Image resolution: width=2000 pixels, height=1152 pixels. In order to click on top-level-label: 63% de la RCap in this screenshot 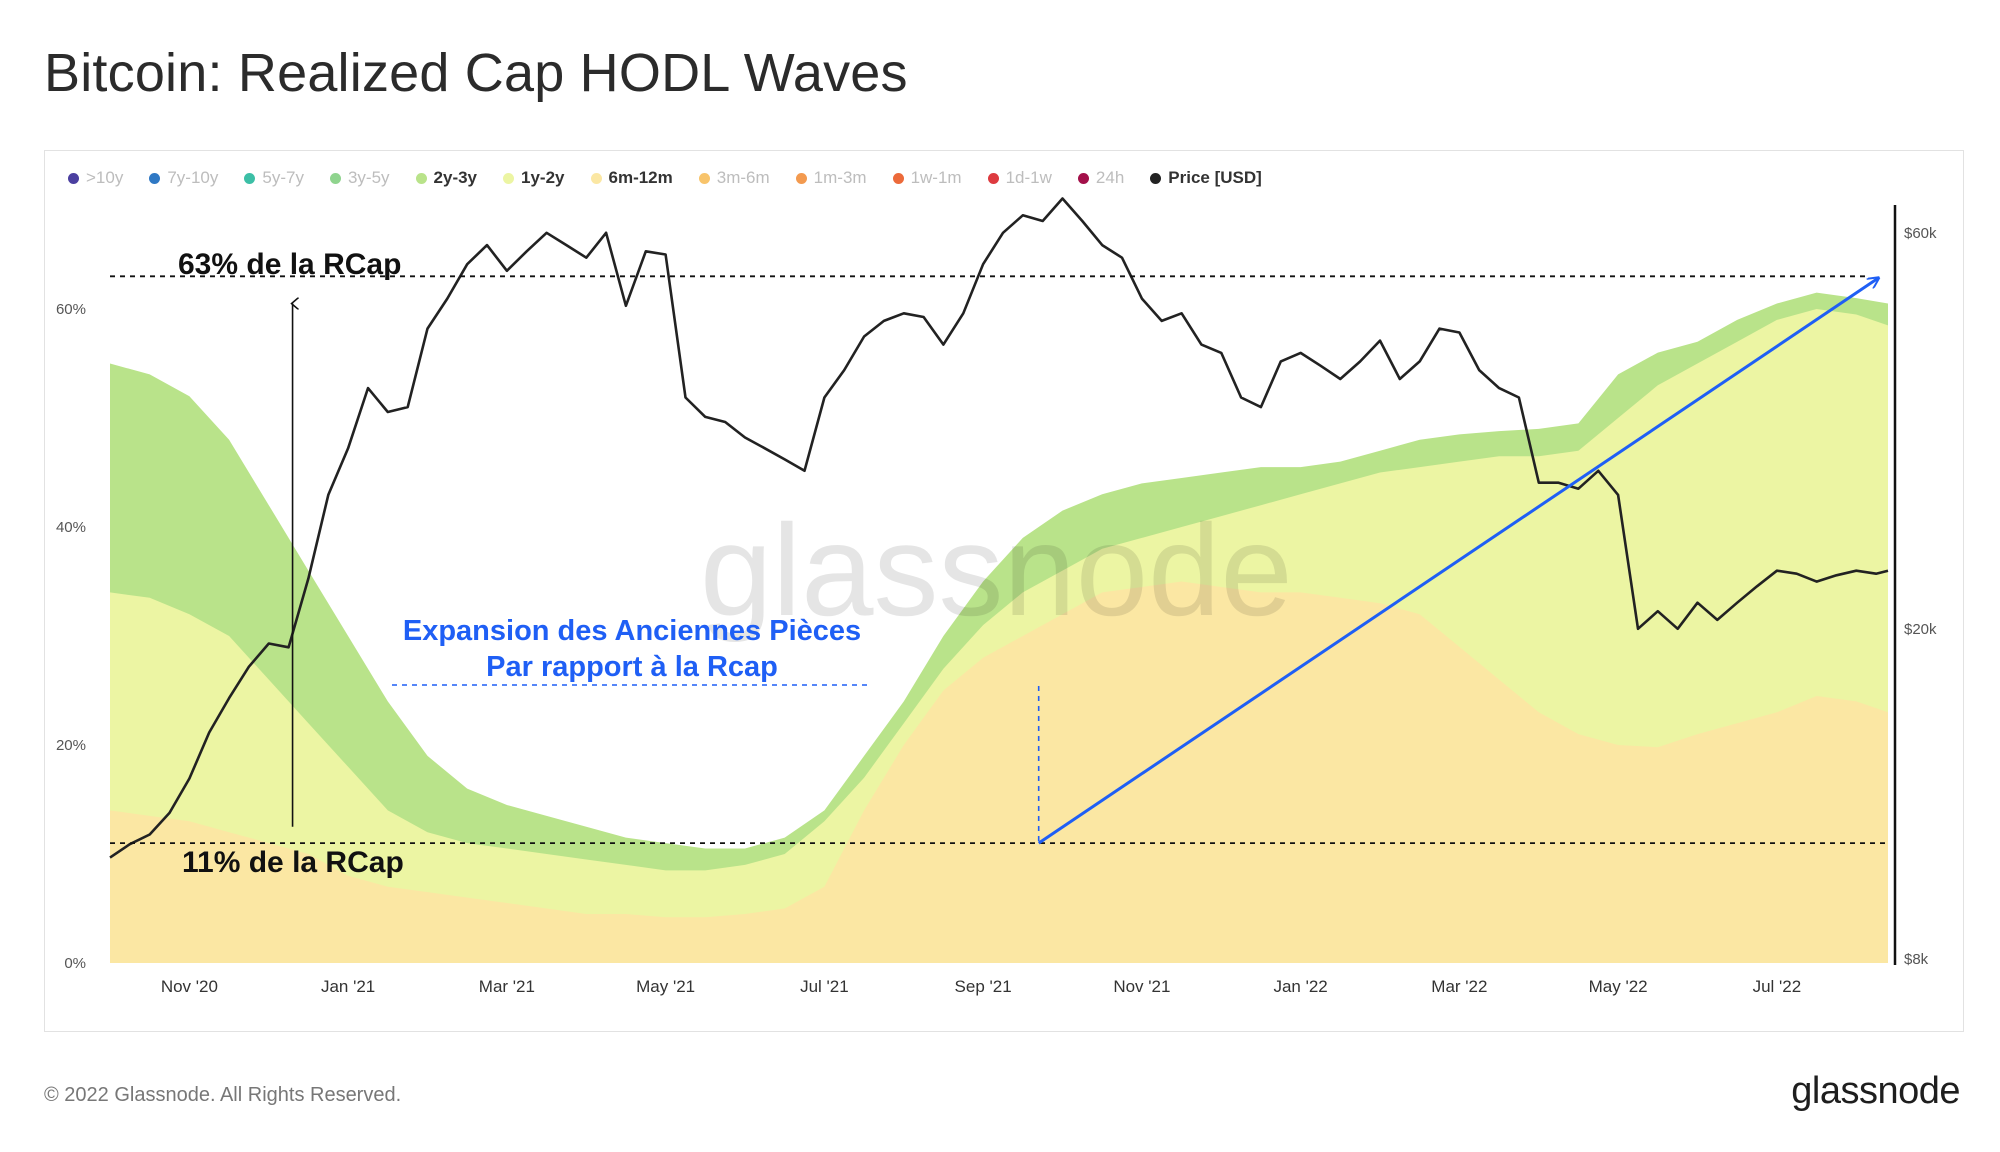, I will do `click(289, 264)`.